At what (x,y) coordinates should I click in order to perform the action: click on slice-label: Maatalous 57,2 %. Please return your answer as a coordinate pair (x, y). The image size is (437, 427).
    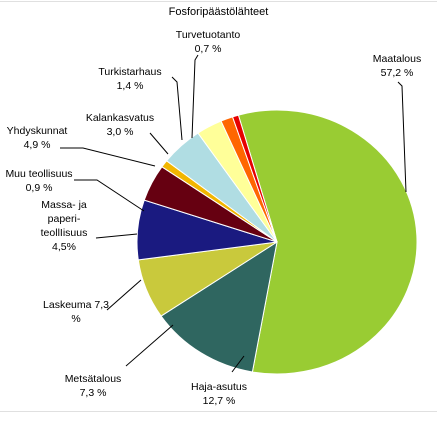
    Looking at the image, I should click on (397, 66).